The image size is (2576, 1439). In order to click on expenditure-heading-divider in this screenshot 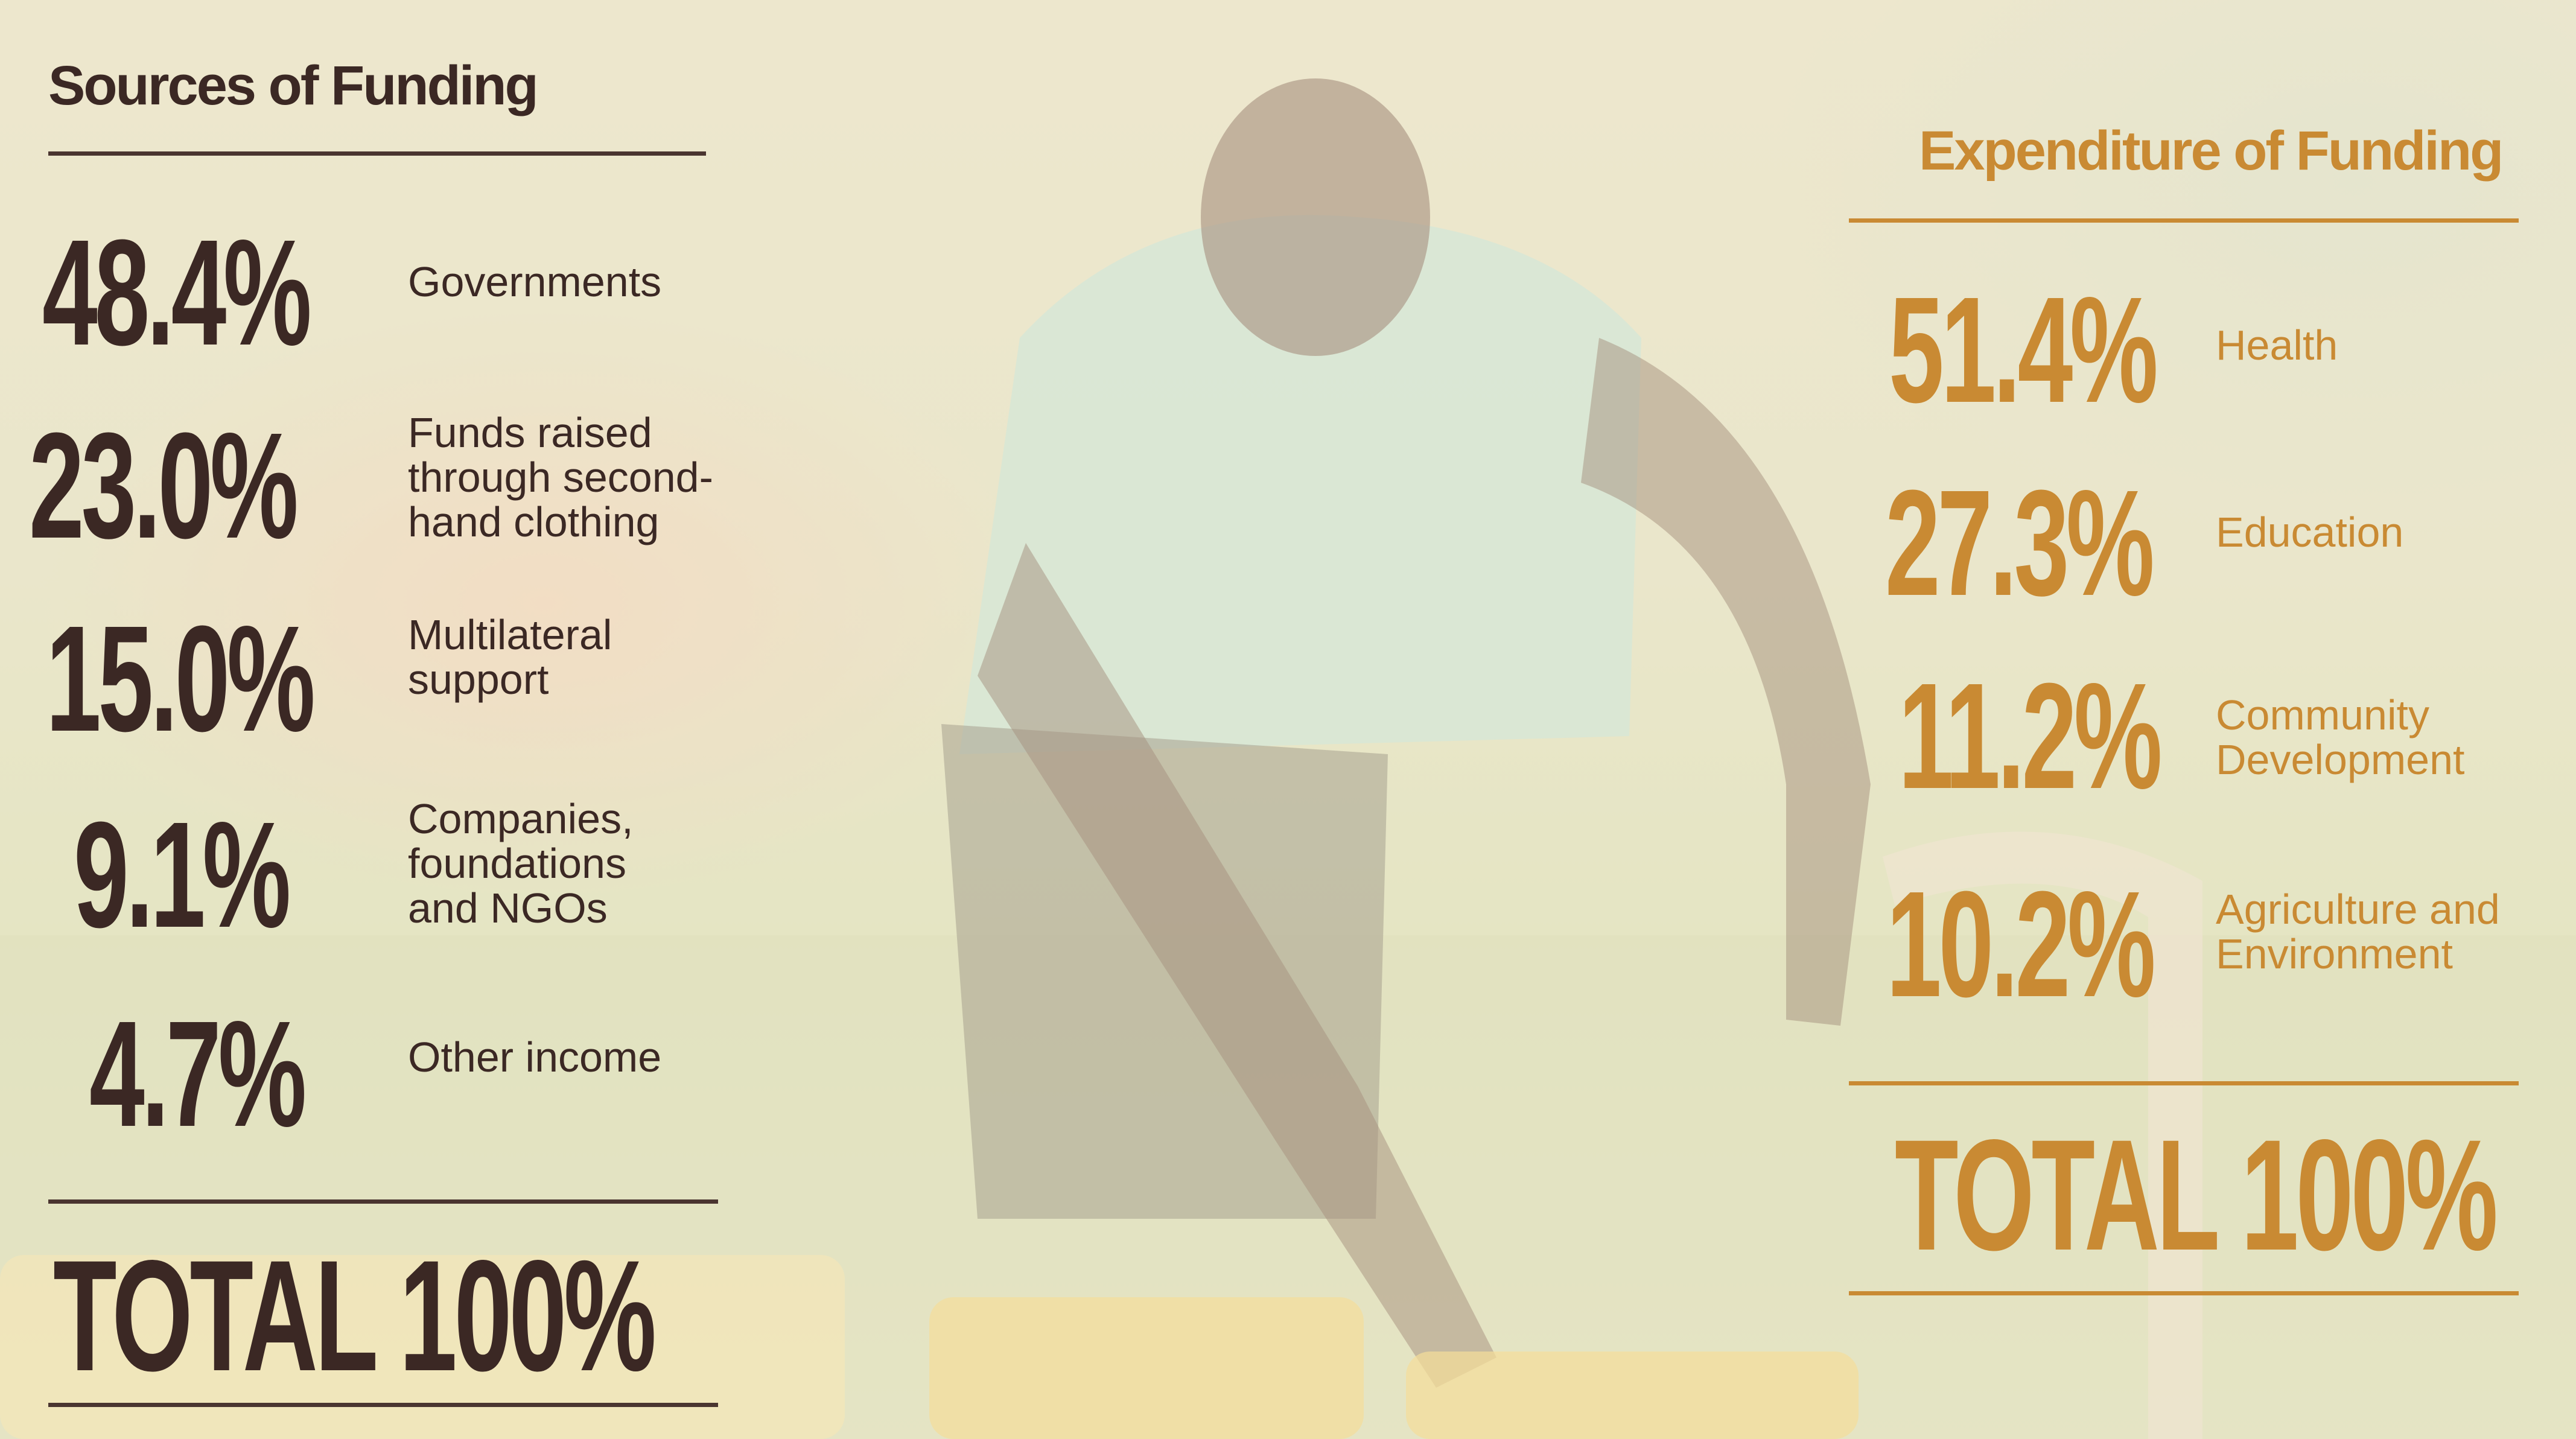, I will do `click(2184, 221)`.